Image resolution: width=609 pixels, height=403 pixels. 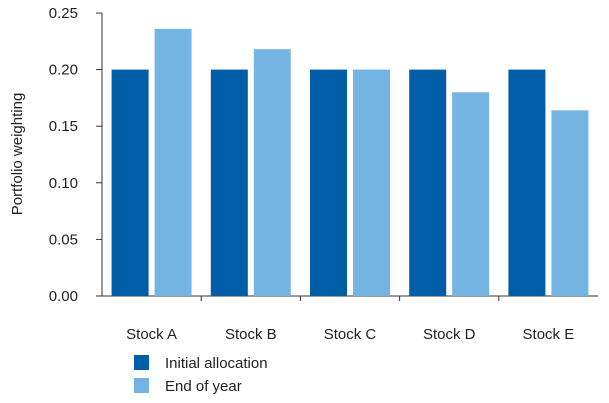 I want to click on y-tick-label: 0.05, so click(x=63, y=239).